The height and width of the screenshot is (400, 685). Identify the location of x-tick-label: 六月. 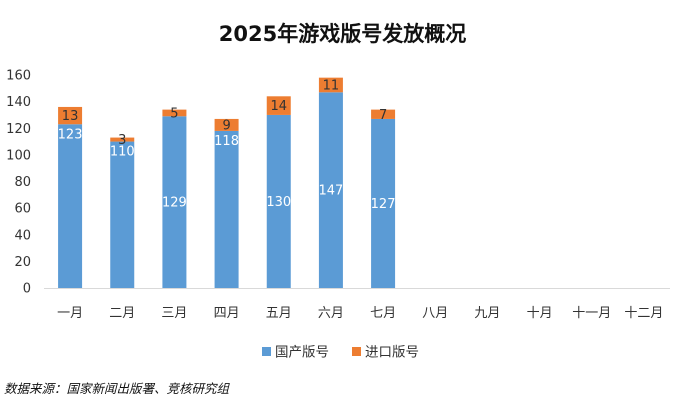
(331, 313).